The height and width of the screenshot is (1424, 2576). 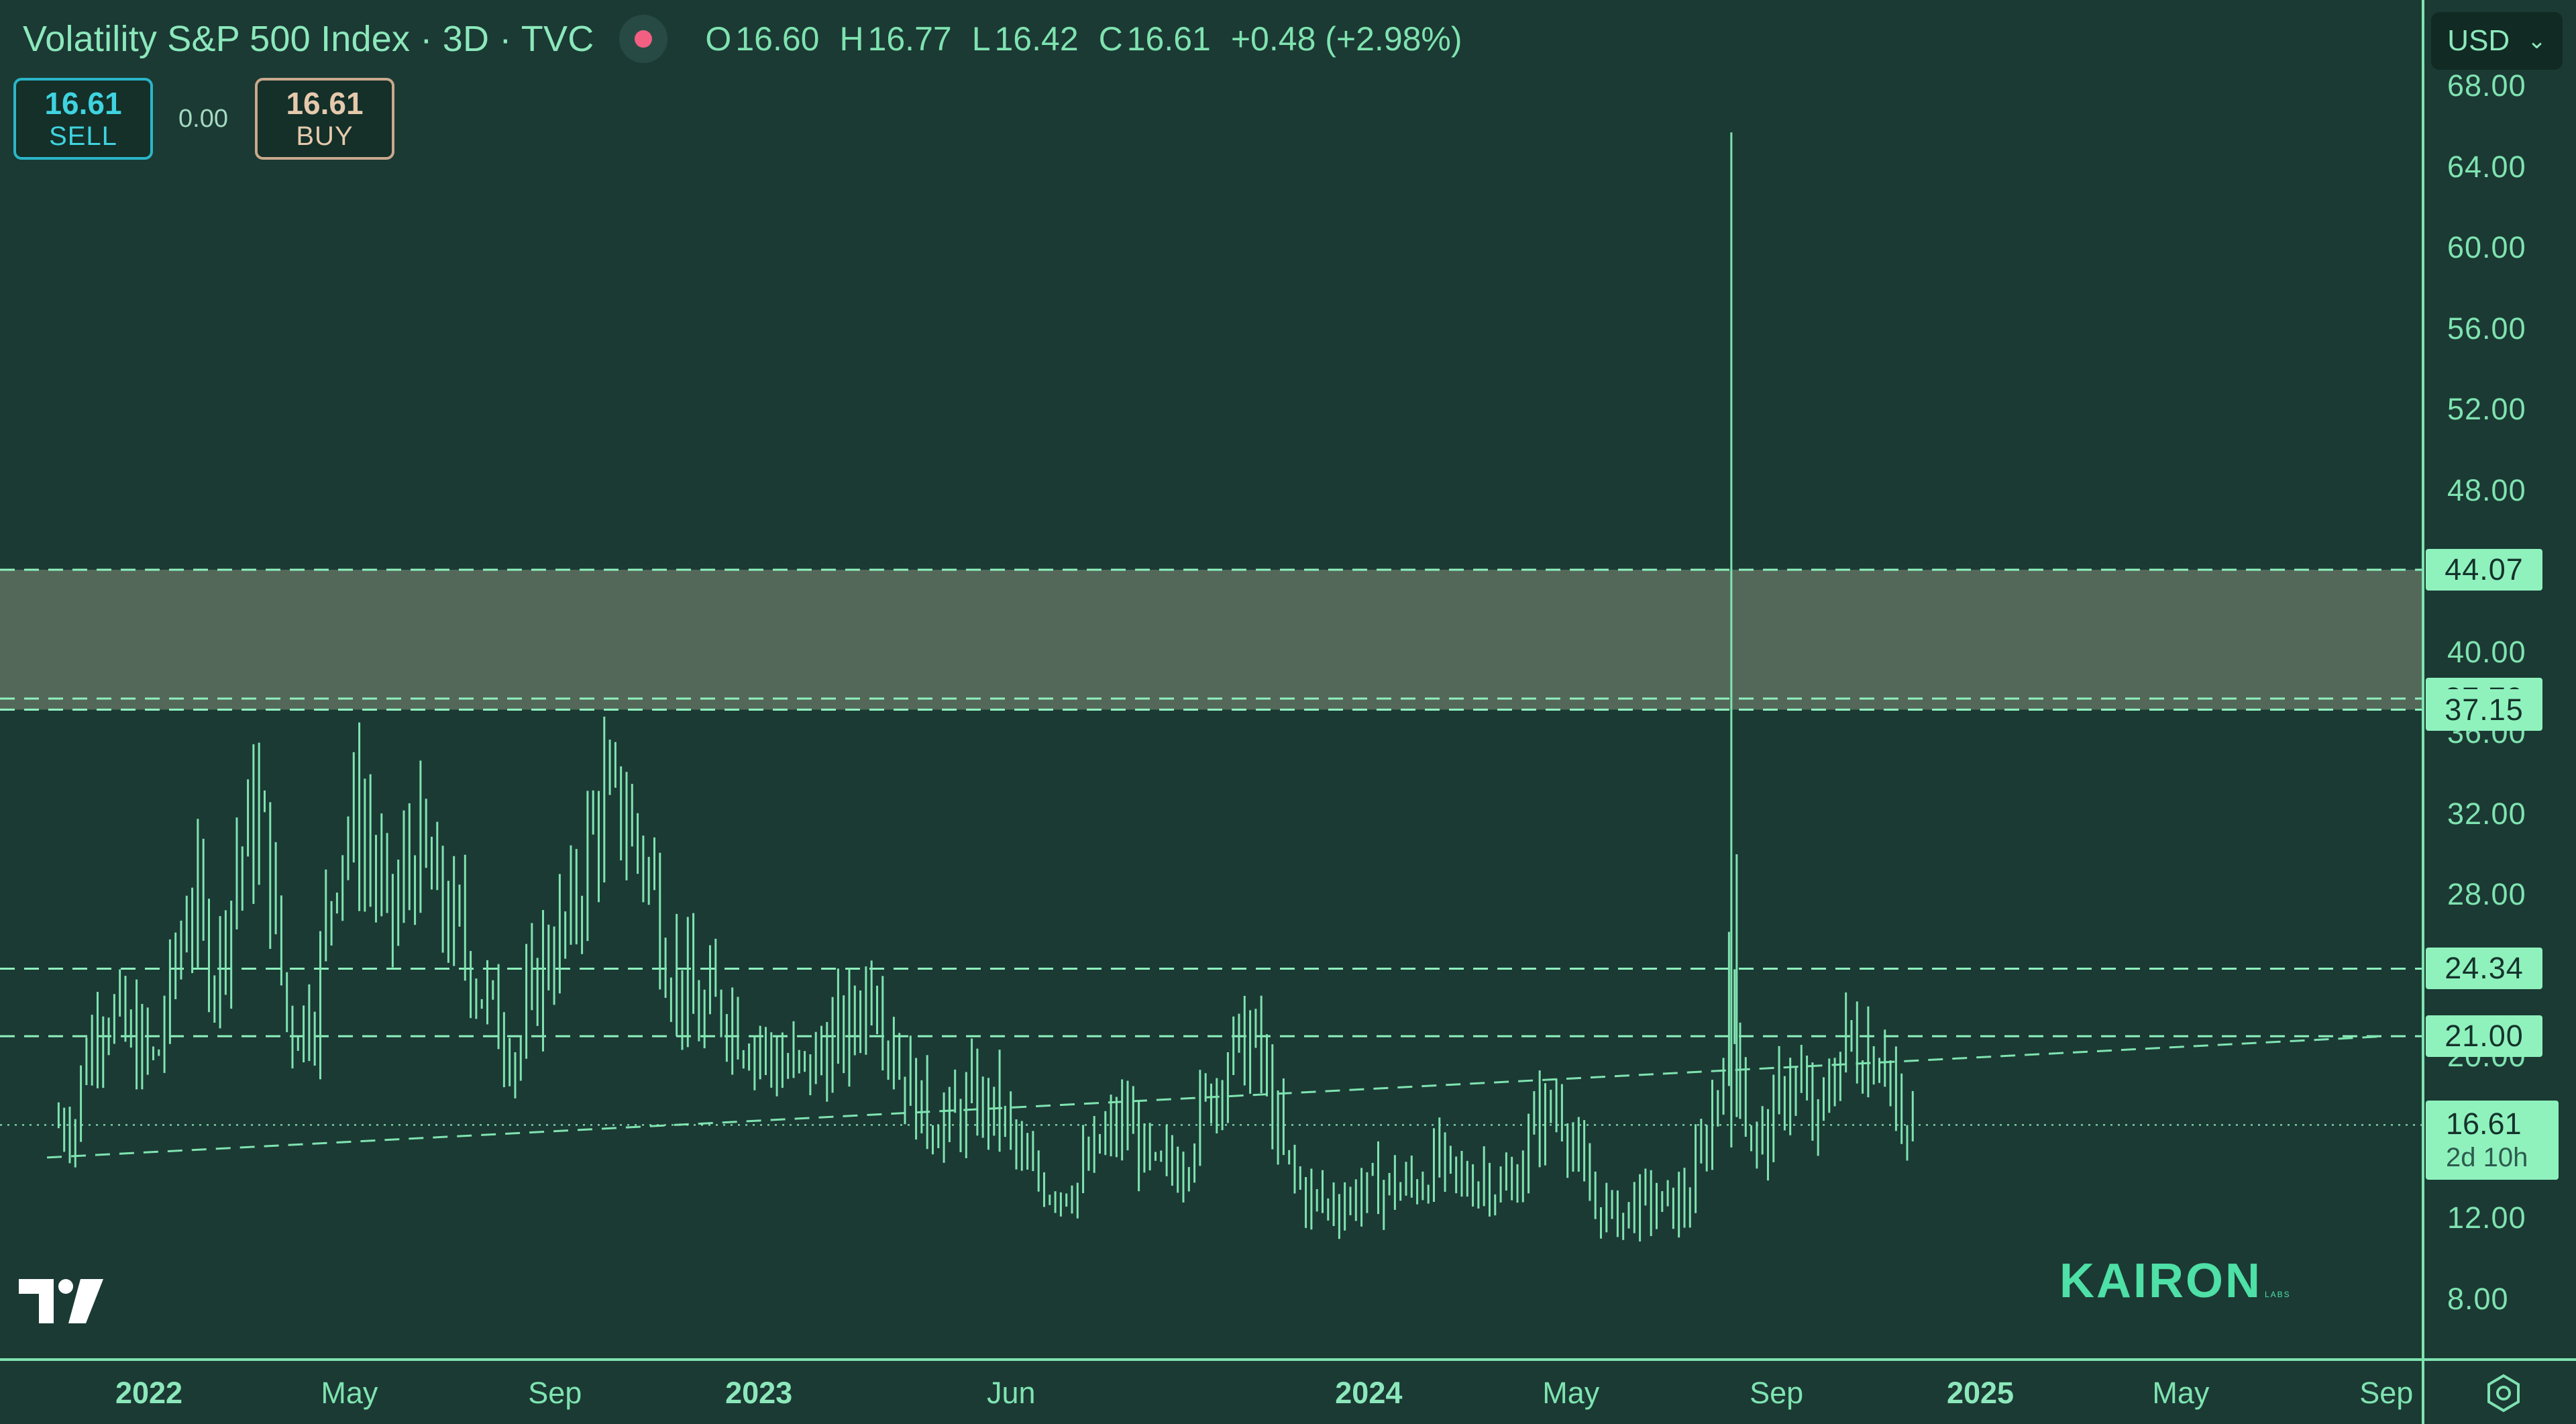 What do you see at coordinates (2486, 651) in the screenshot?
I see `price-scale-label: 40.00` at bounding box center [2486, 651].